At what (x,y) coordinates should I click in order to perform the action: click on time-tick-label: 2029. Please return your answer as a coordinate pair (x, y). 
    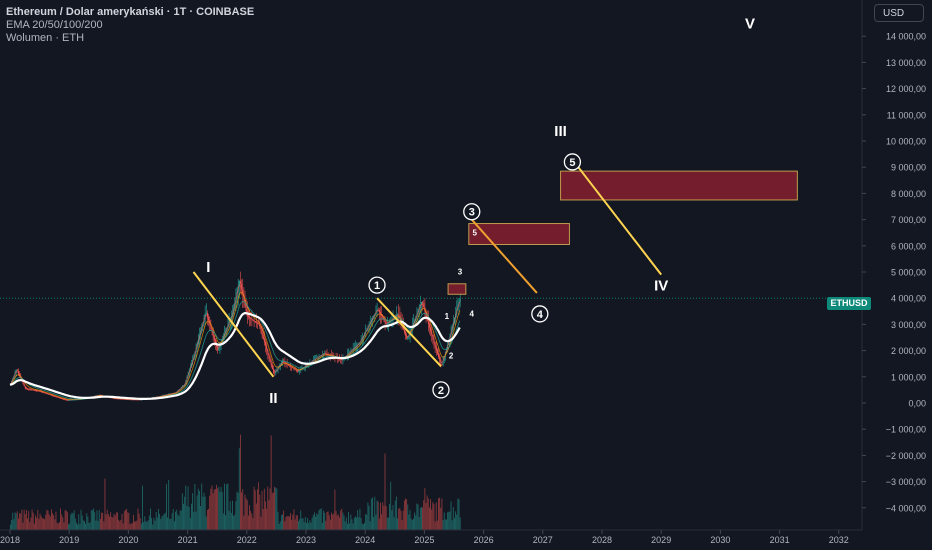
    Looking at the image, I should click on (661, 540).